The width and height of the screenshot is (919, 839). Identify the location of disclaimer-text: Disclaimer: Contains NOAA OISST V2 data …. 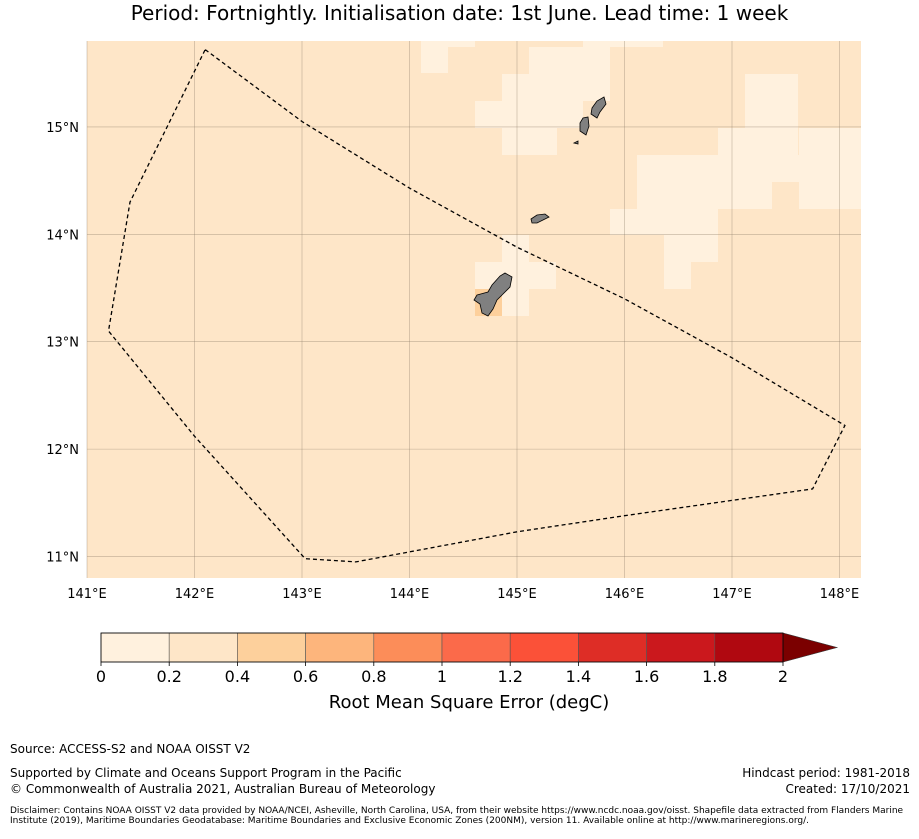
(457, 816).